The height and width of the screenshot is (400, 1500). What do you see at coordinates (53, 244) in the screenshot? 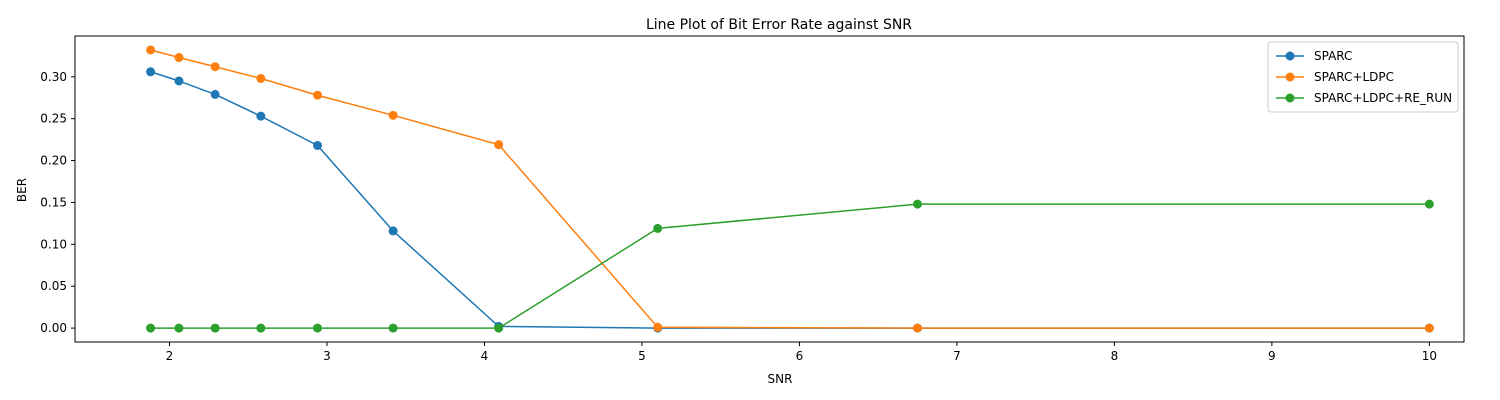
I see `y-tick-label: 0.10` at bounding box center [53, 244].